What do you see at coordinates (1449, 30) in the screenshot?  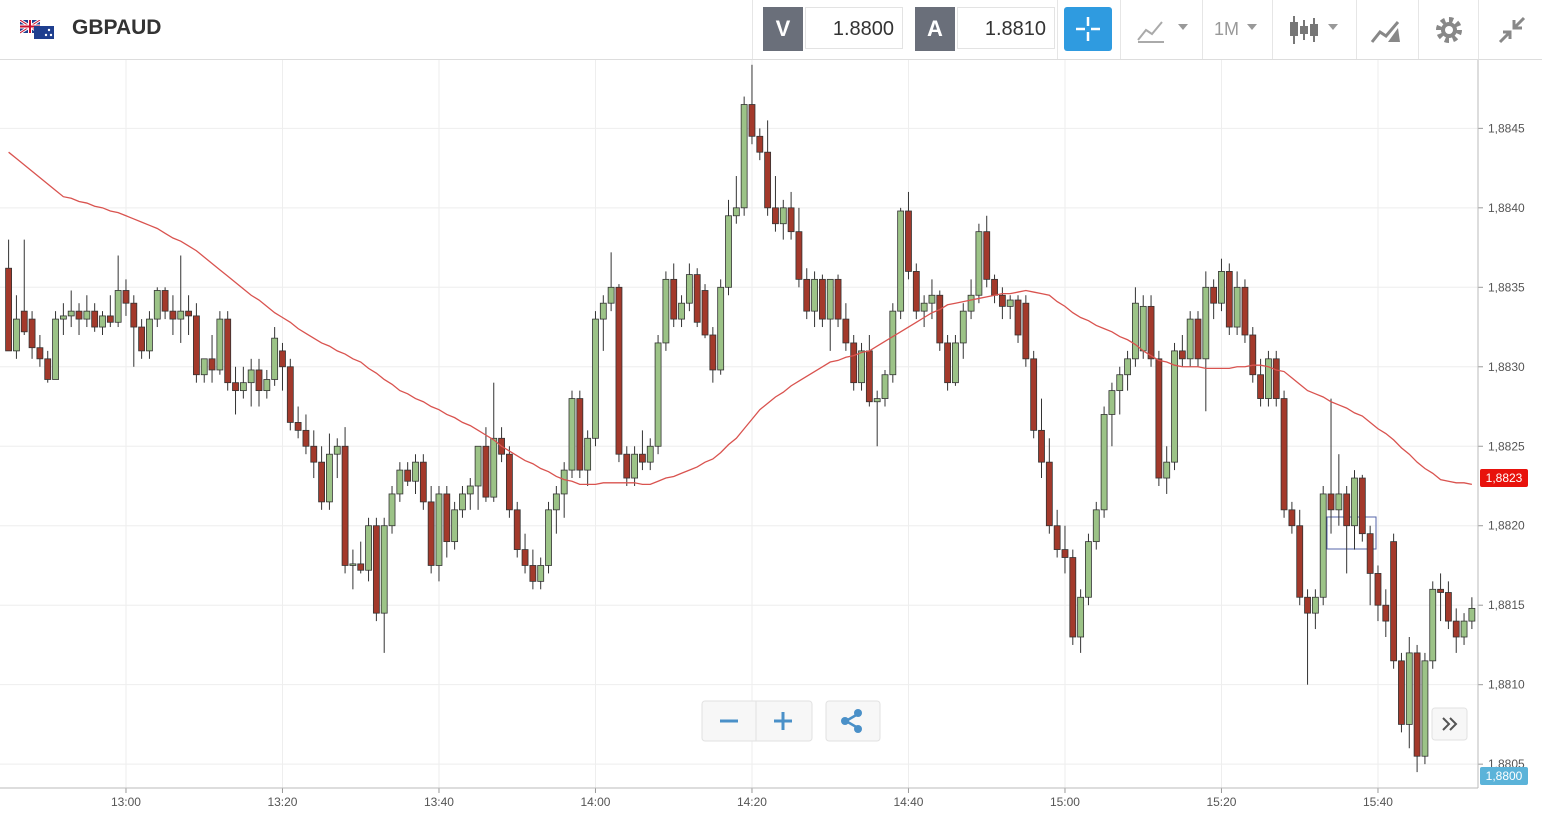 I see `settings-button` at bounding box center [1449, 30].